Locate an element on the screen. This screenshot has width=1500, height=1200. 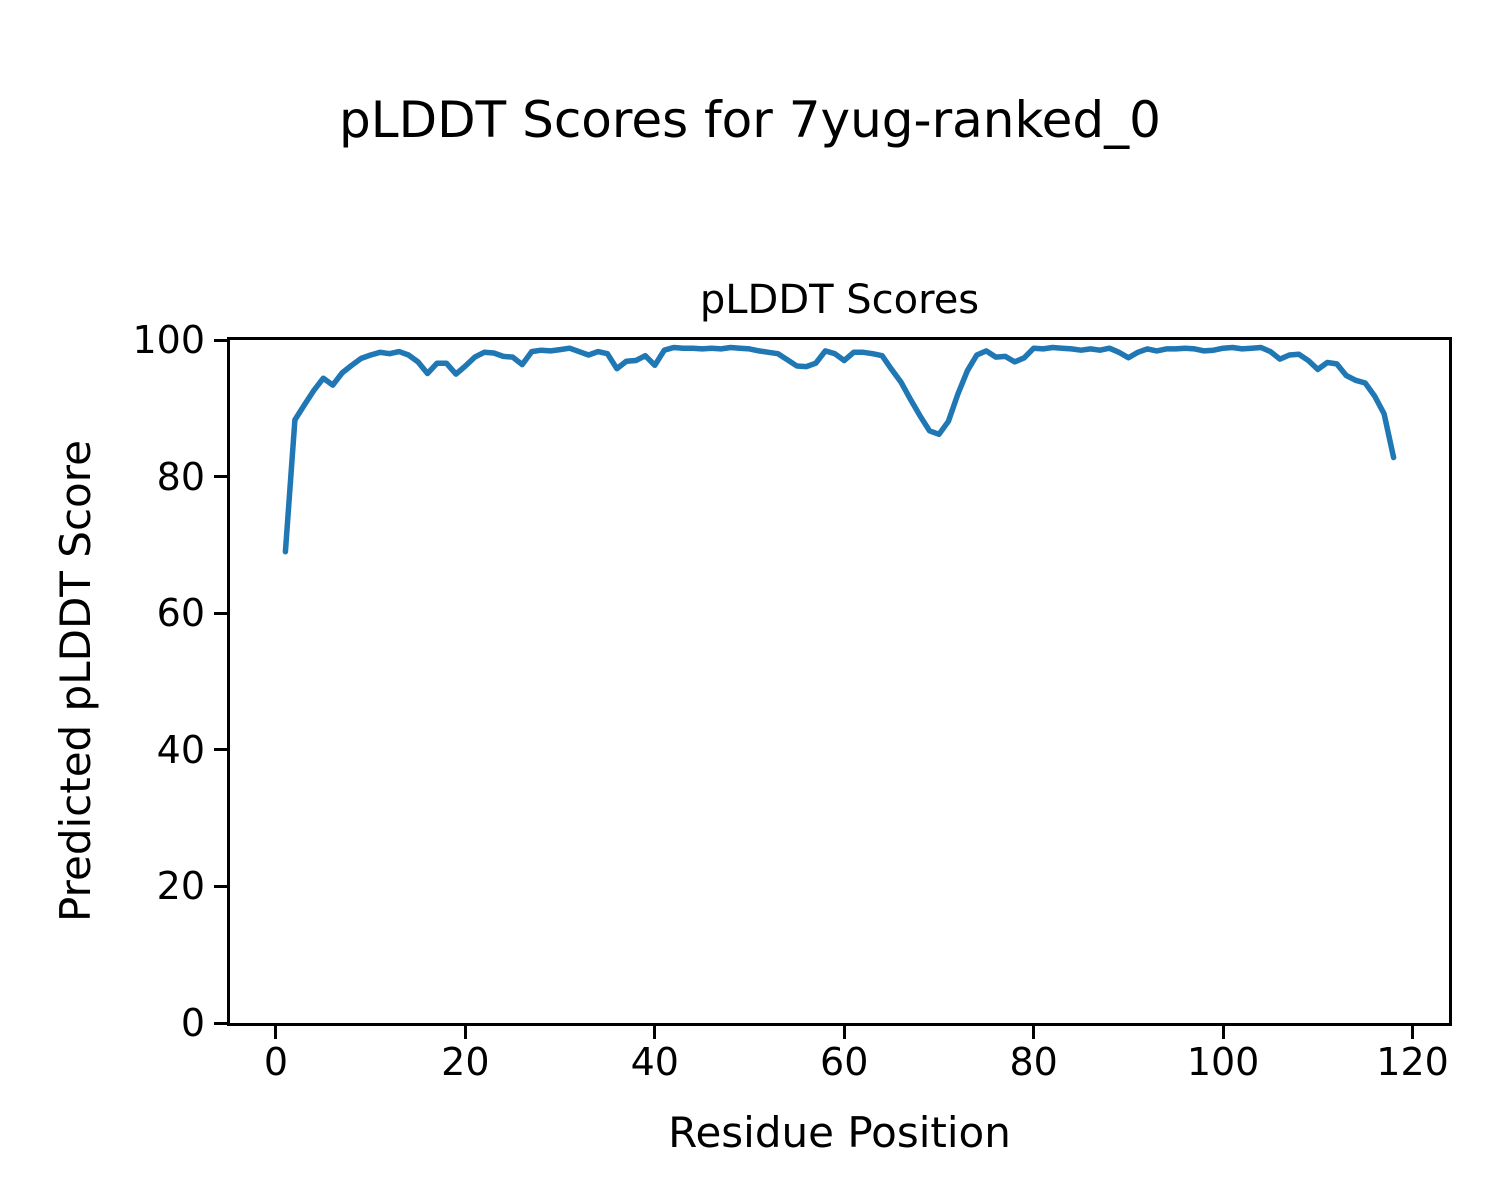
x-tick-label: 60 is located at coordinates (844, 1062).